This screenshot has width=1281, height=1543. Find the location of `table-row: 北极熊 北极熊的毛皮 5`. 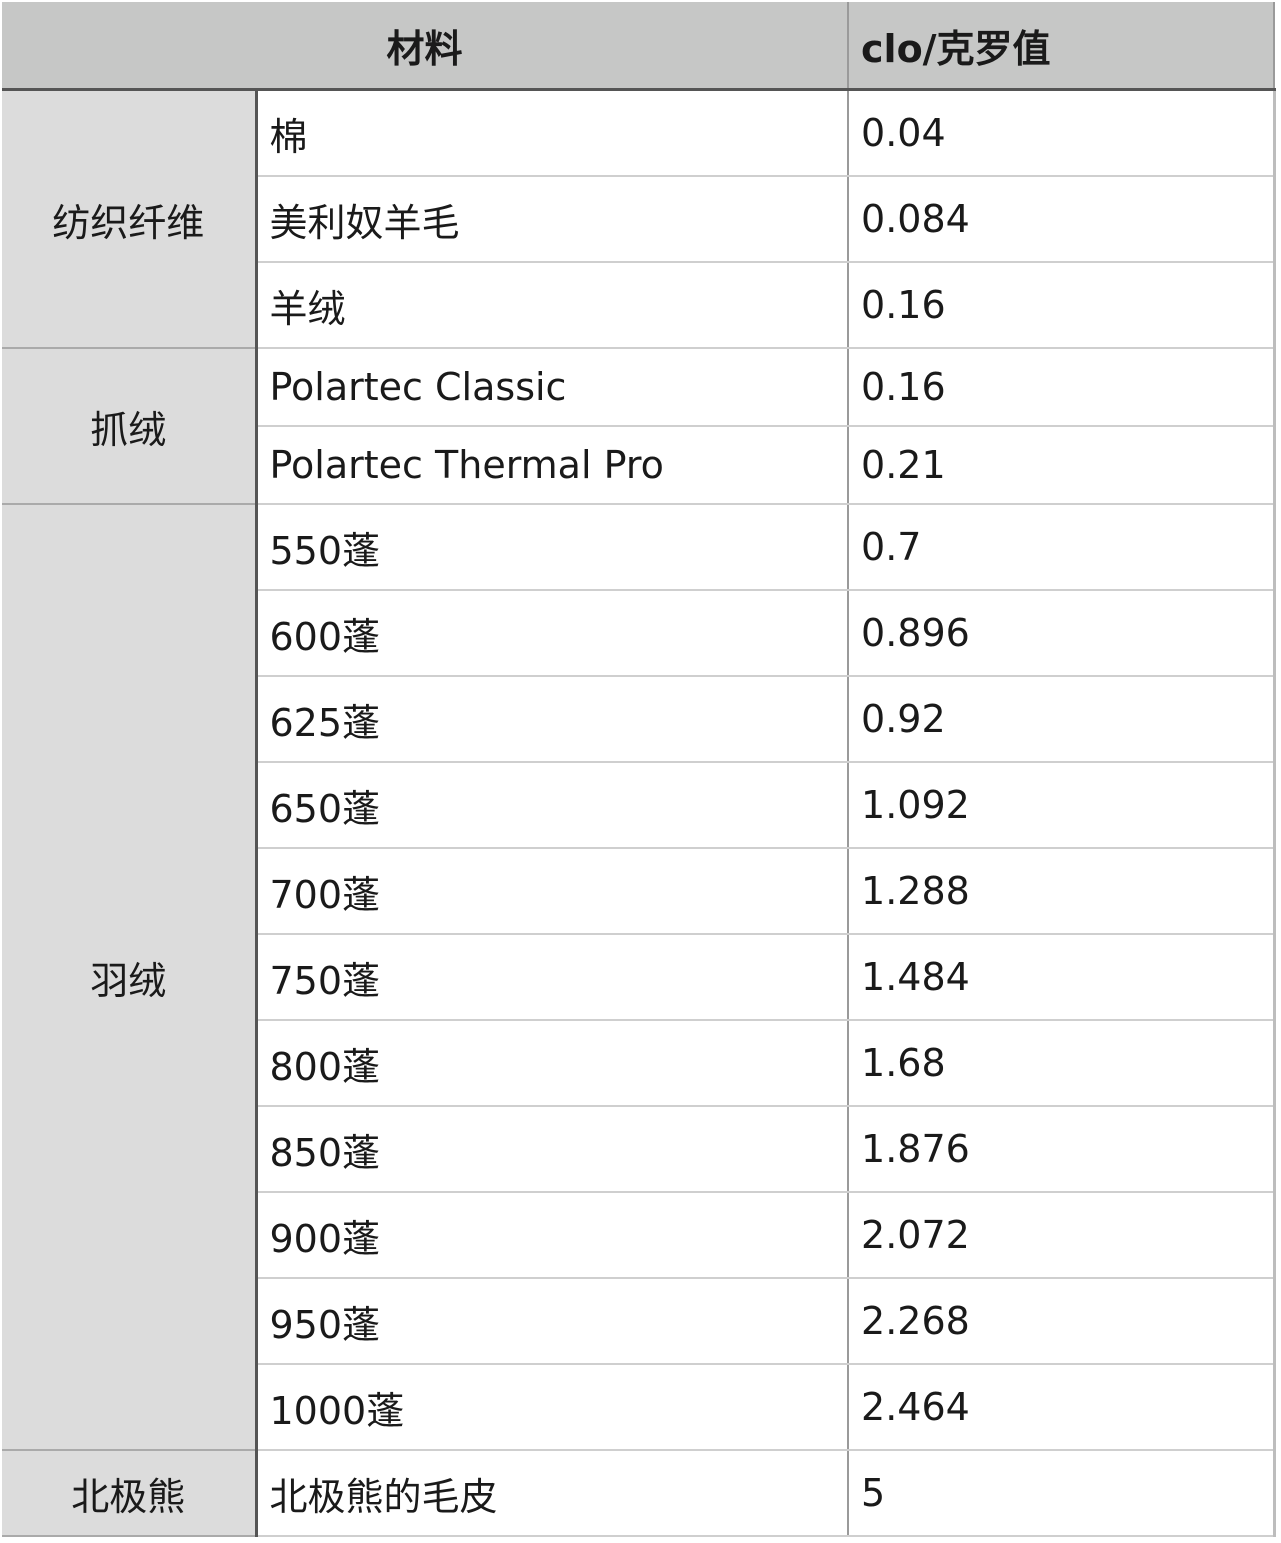

table-row: 北极熊 北极熊的毛皮 5 is located at coordinates (639, 1493).